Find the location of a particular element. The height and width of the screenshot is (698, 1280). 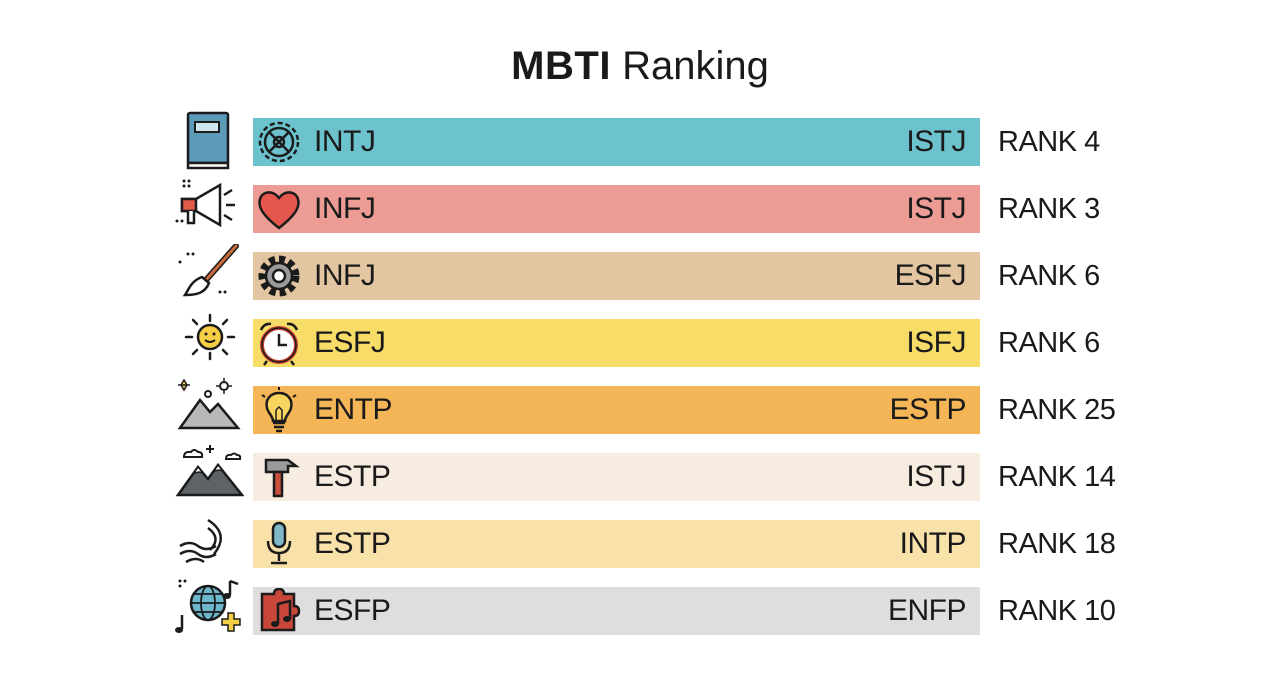

ranking-row: ESFP ENFP RANK 10 is located at coordinates (640, 607).